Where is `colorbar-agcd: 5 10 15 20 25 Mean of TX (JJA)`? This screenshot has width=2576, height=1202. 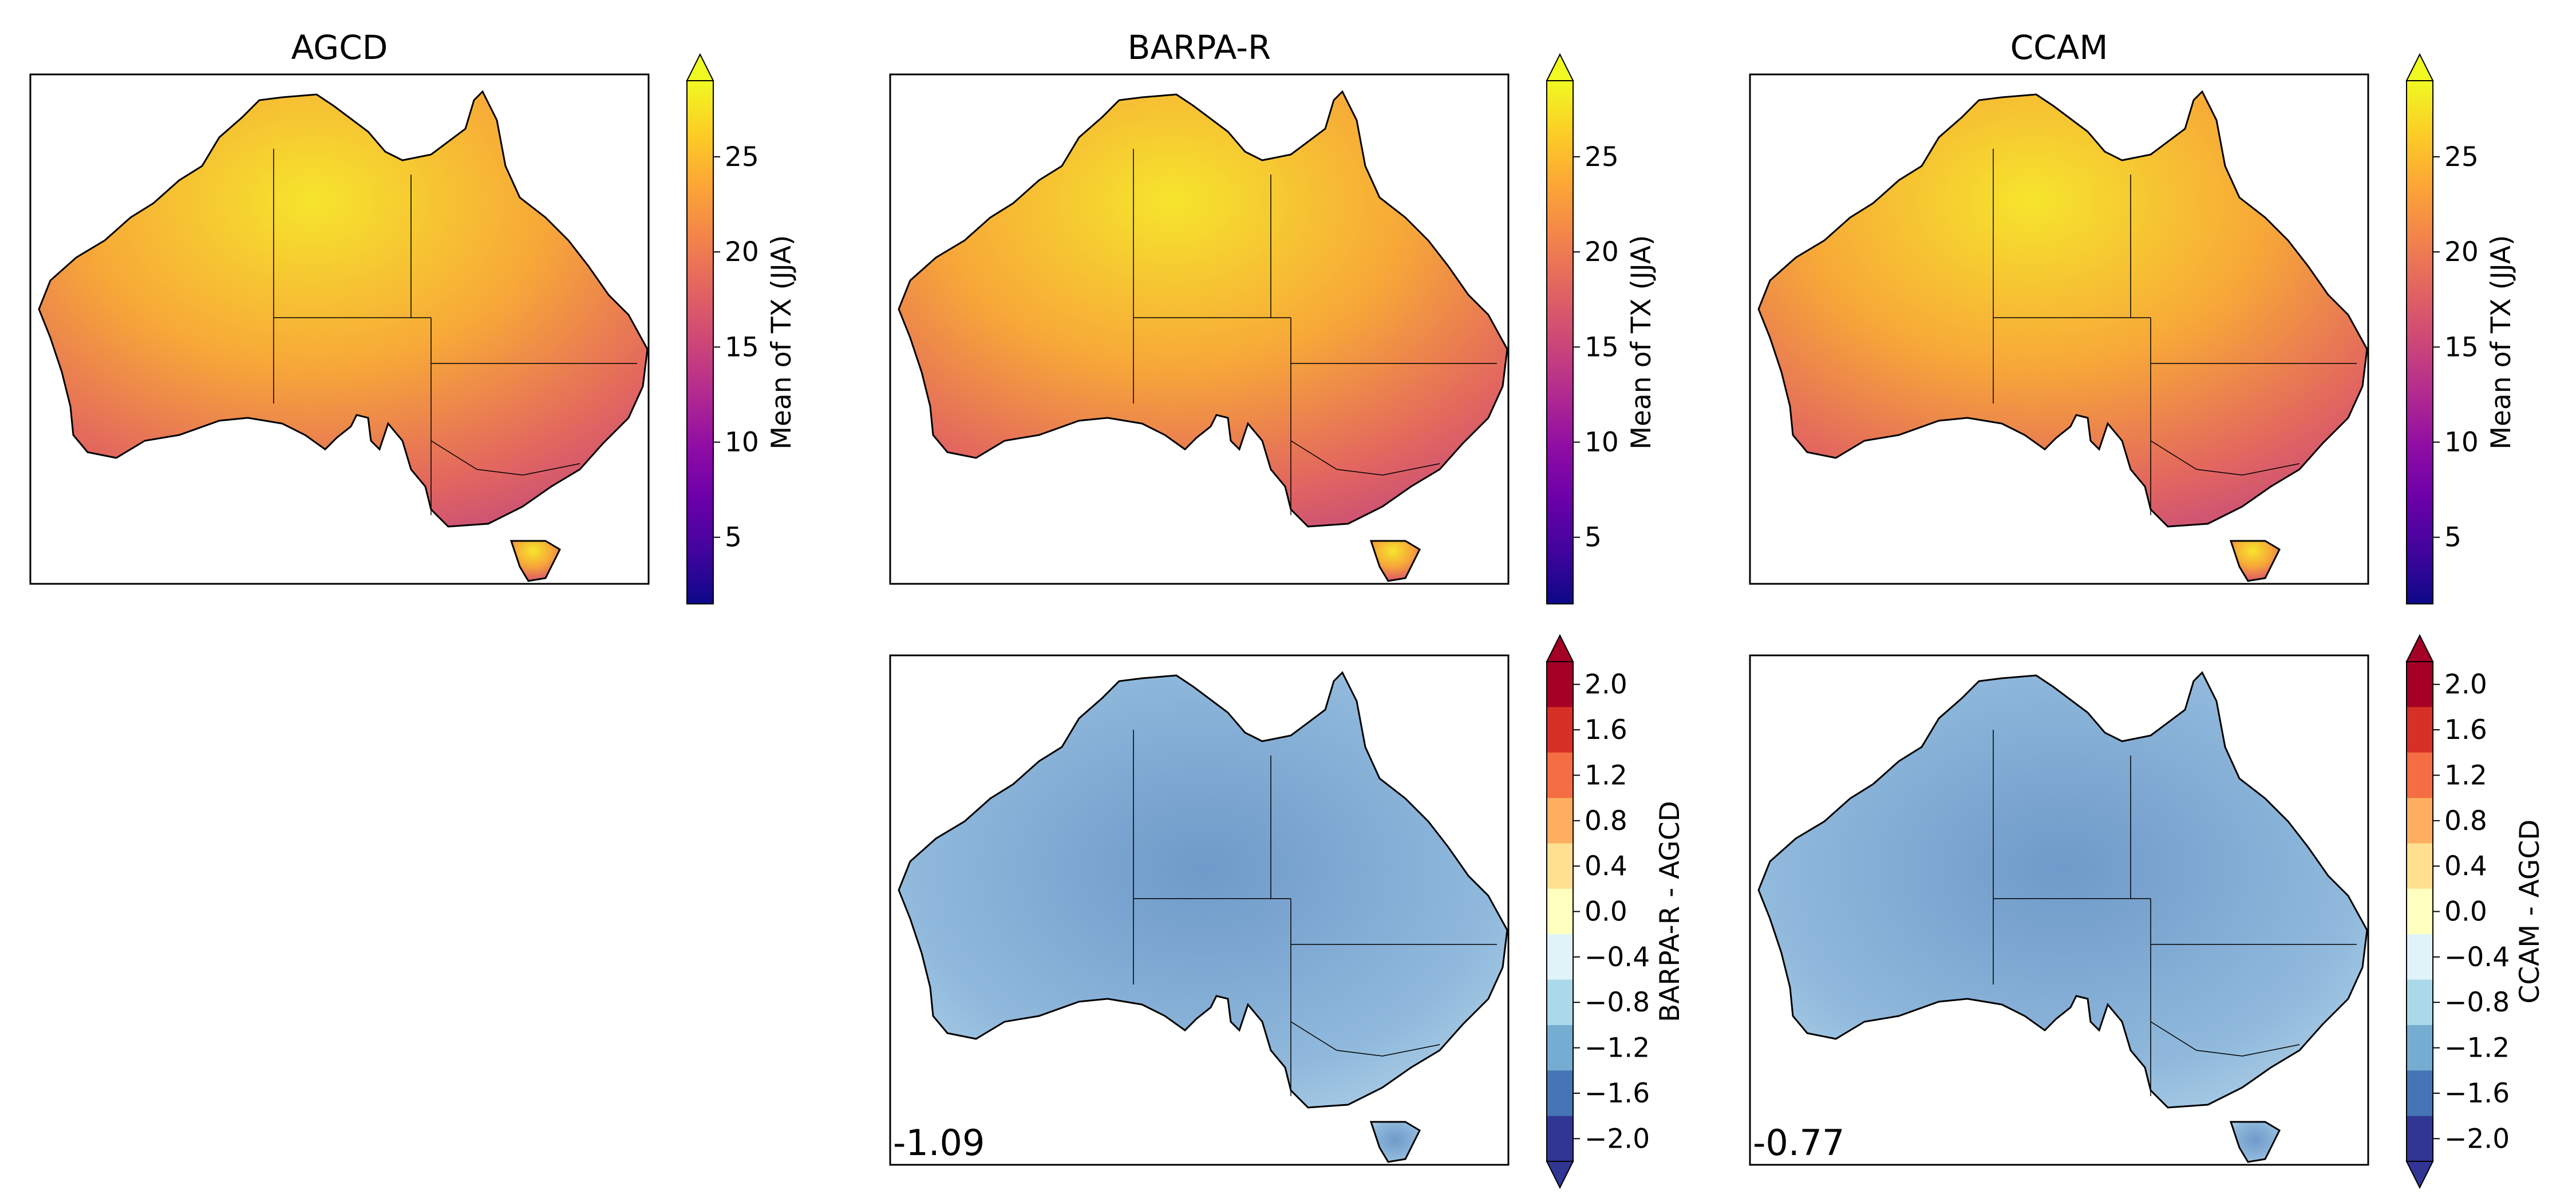
colorbar-agcd: 5 10 15 20 25 Mean of TX (JJA) is located at coordinates (741, 328).